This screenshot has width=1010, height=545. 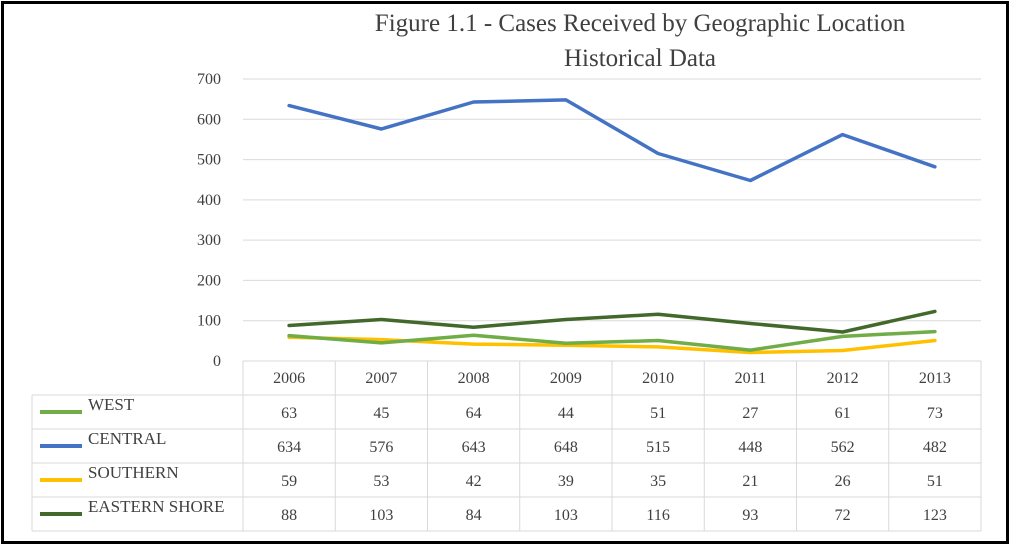 What do you see at coordinates (843, 481) in the screenshot?
I see `data-table-value: 26` at bounding box center [843, 481].